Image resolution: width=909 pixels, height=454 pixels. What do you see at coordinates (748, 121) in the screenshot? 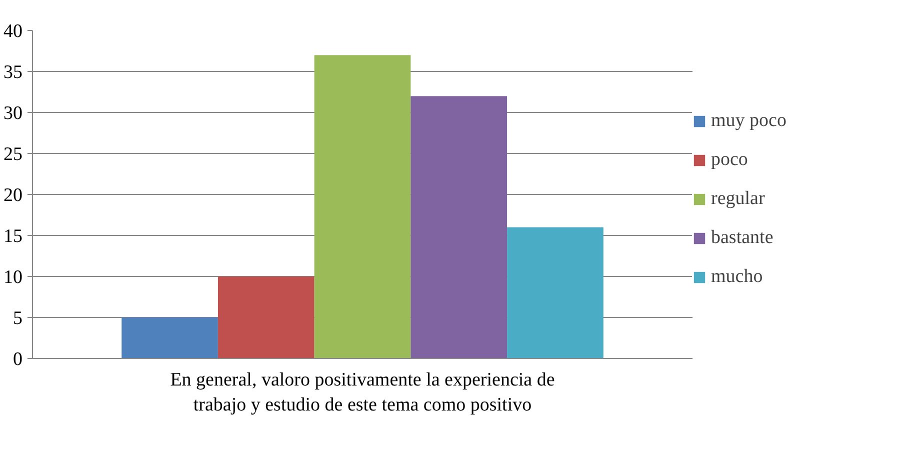
I see `legend-label: muy poco` at bounding box center [748, 121].